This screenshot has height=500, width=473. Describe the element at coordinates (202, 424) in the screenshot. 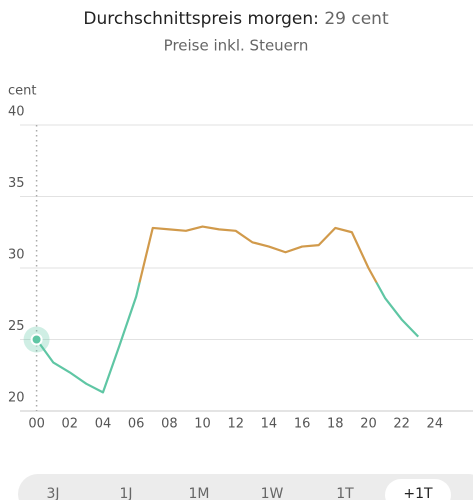

I see `x-tick-label: 10` at that location.